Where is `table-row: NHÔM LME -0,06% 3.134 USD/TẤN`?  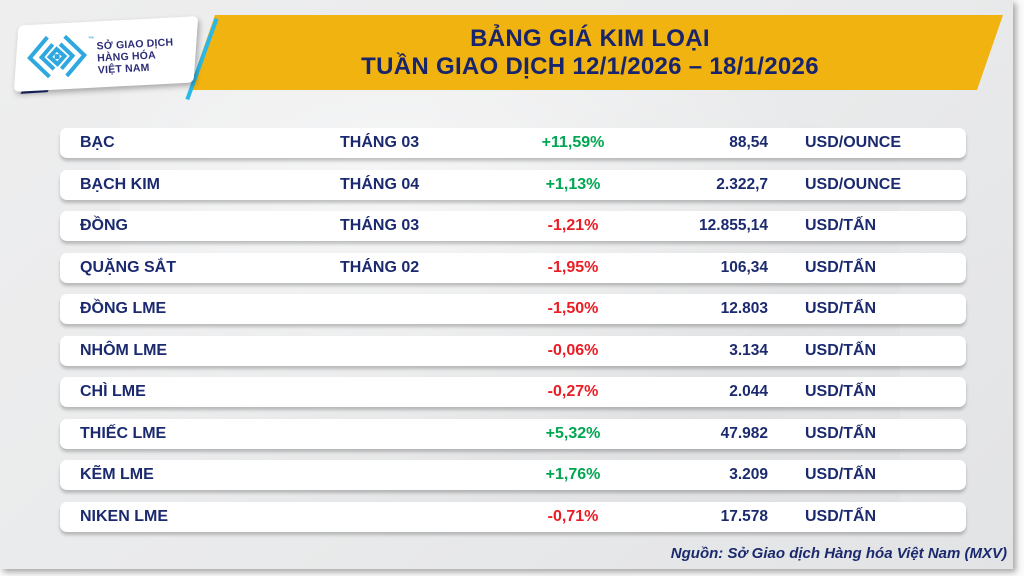 table-row: NHÔM LME -0,06% 3.134 USD/TẤN is located at coordinates (513, 350).